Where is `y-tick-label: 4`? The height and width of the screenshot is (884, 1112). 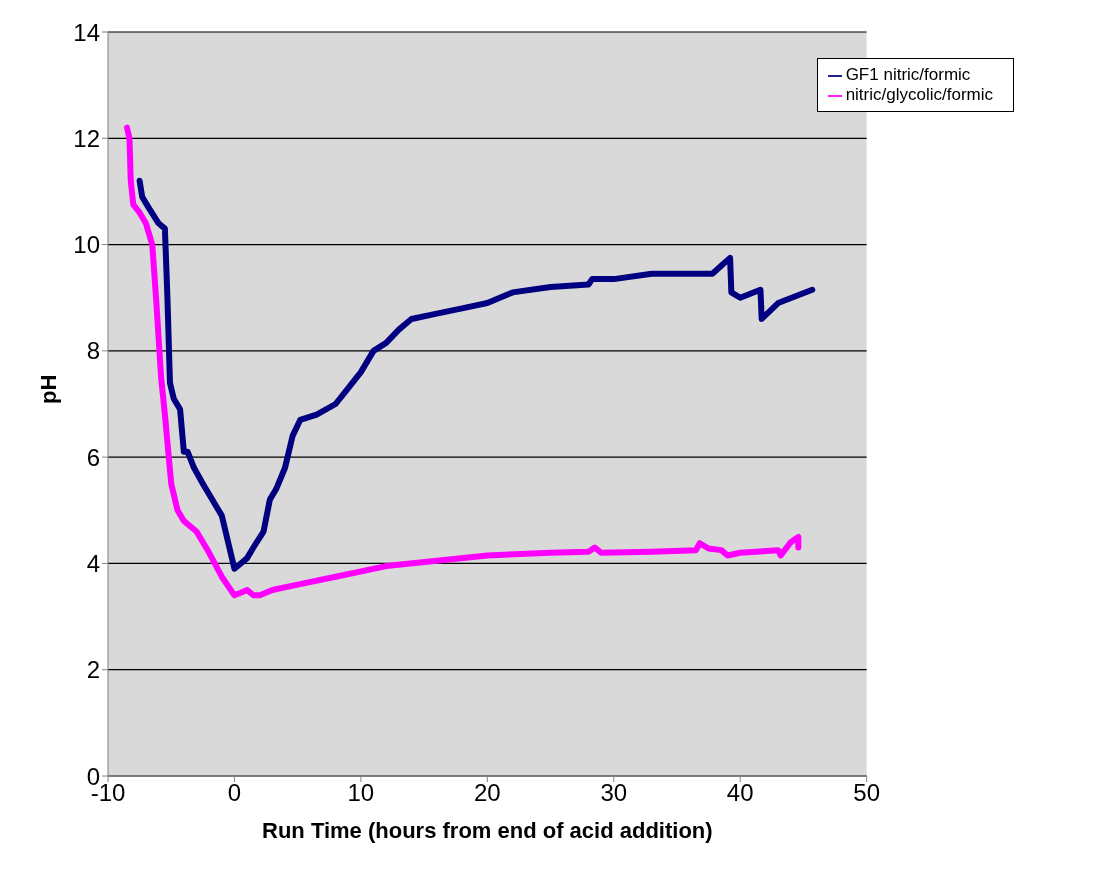
y-tick-label: 4 is located at coordinates (93, 563).